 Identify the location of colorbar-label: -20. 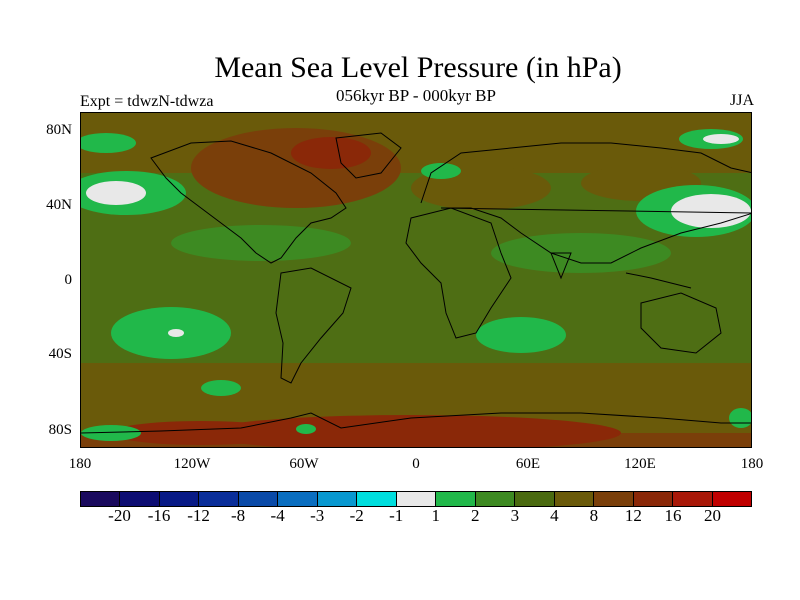
(119, 515).